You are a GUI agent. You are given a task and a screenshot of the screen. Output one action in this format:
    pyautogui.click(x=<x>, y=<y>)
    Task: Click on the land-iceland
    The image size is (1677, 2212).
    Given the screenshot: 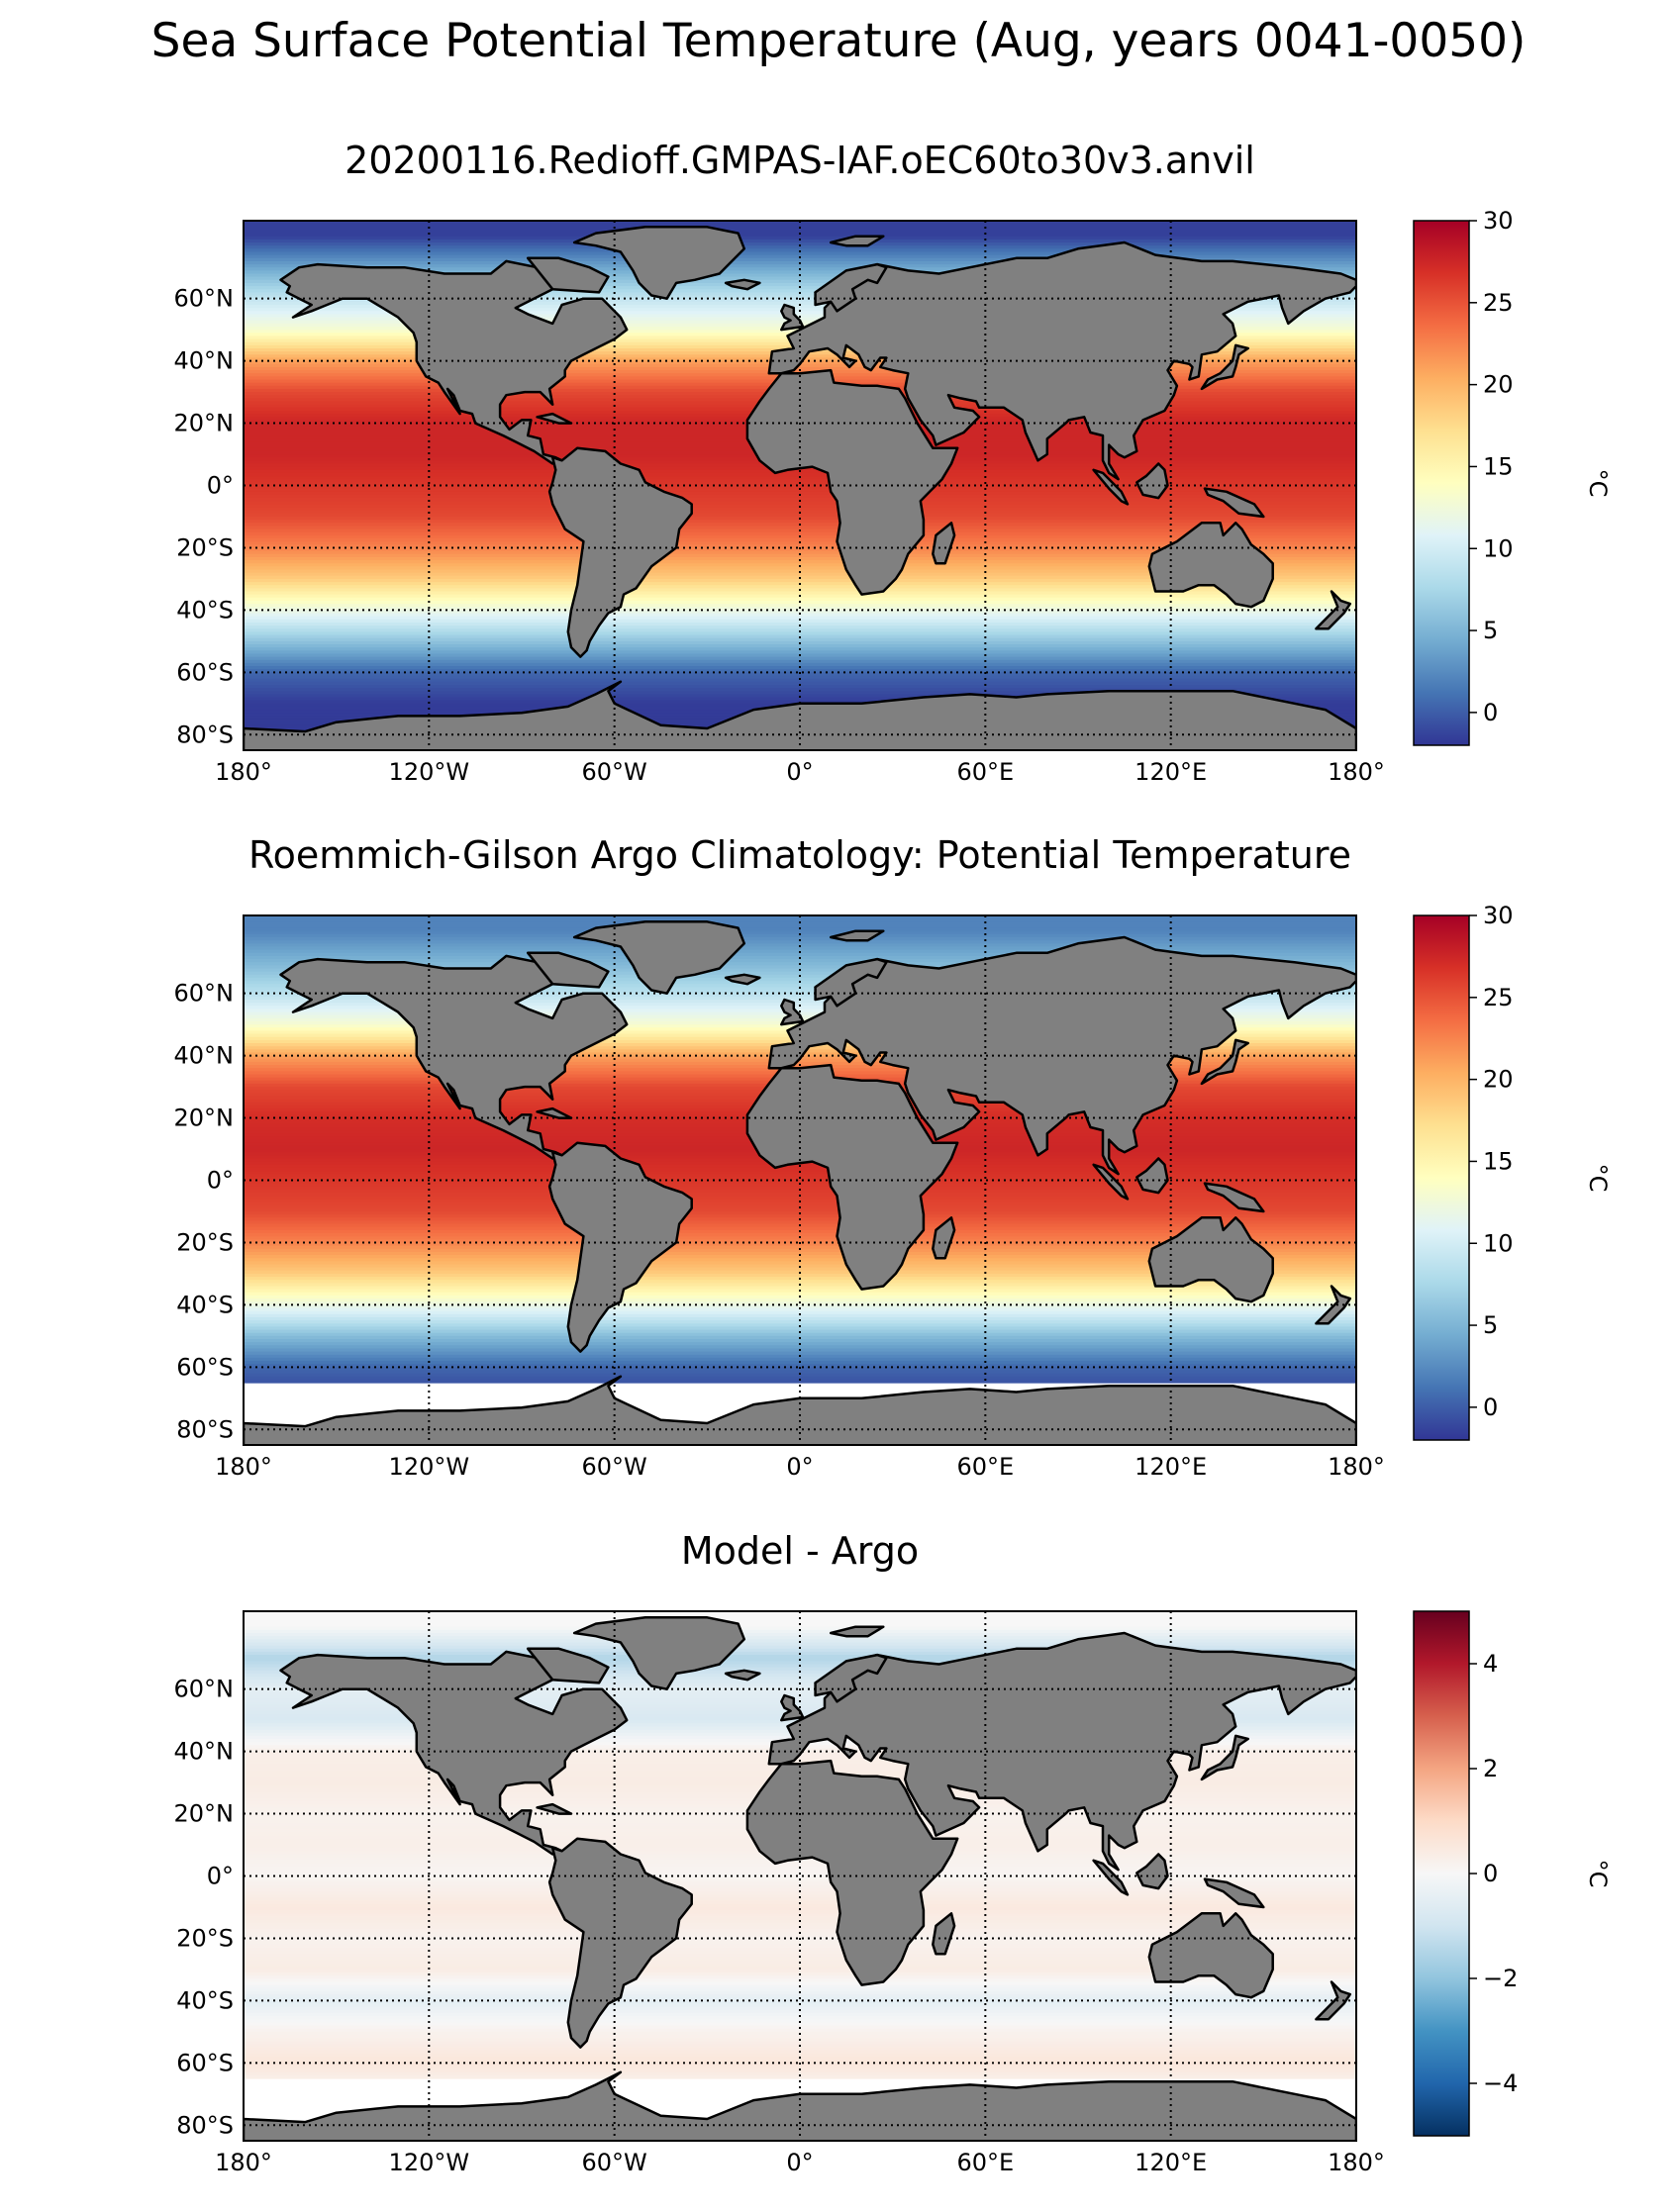 What is the action you would take?
    pyautogui.click(x=743, y=284)
    